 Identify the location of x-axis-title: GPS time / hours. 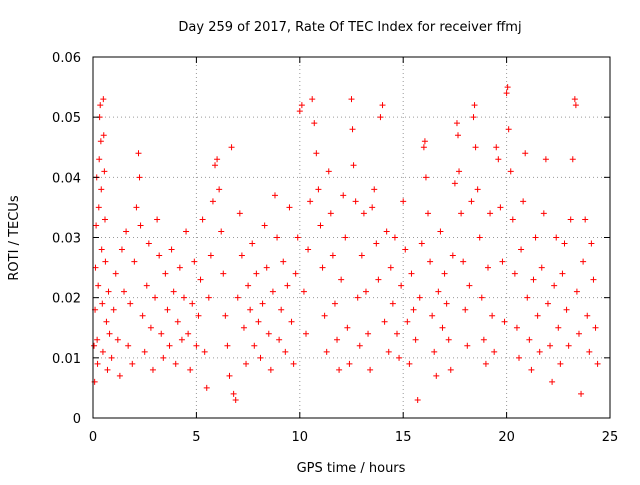
(351, 468).